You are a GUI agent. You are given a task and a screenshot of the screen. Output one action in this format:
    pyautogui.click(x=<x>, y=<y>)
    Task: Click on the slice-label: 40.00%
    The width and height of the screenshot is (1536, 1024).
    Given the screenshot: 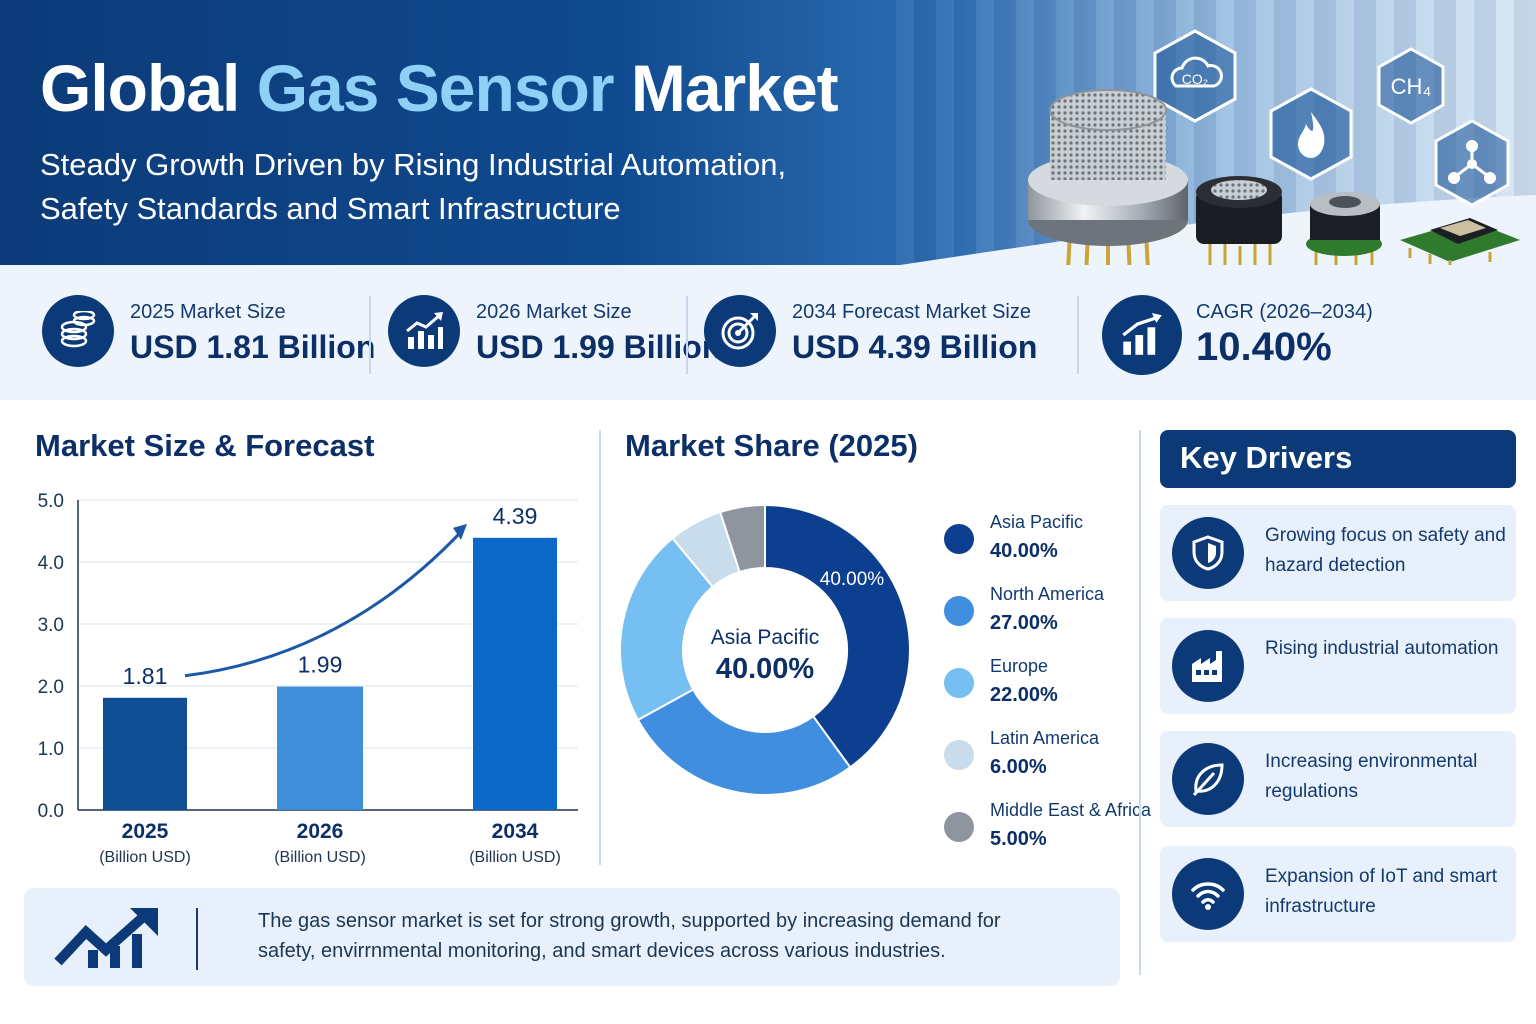 What is the action you would take?
    pyautogui.click(x=852, y=579)
    